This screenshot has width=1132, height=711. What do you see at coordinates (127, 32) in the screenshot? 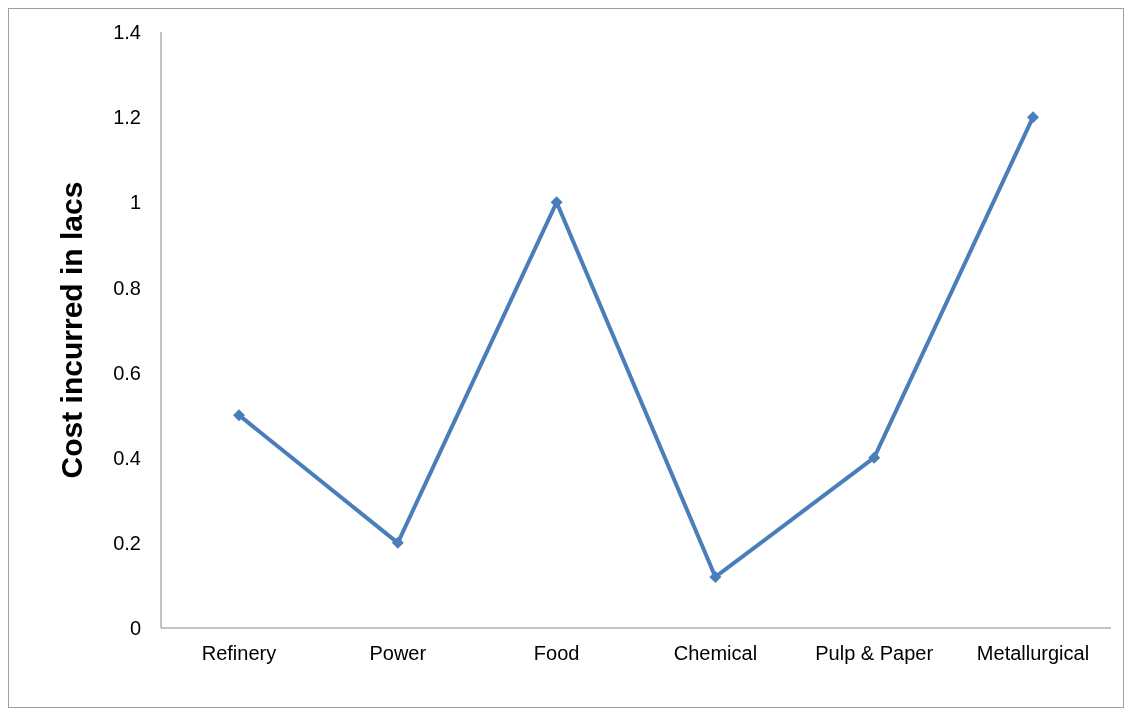
I see `y-tick-label: 1.4` at bounding box center [127, 32].